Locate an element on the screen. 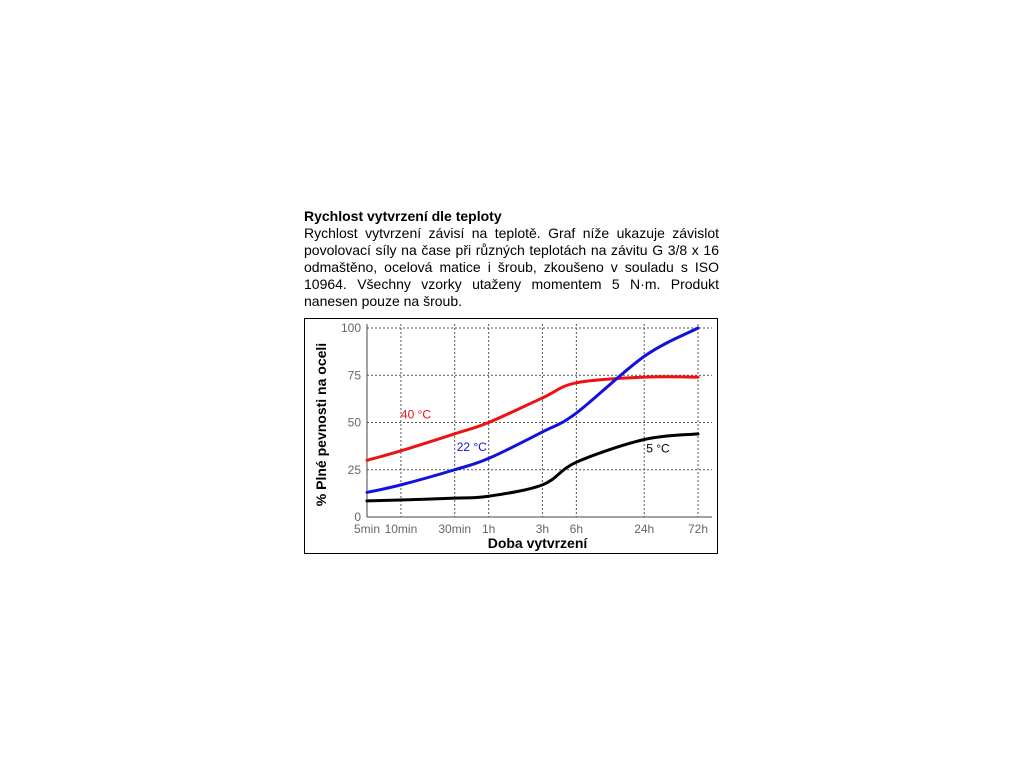 This screenshot has height=768, width=1024. y-tick-label: 100 is located at coordinates (351, 328).